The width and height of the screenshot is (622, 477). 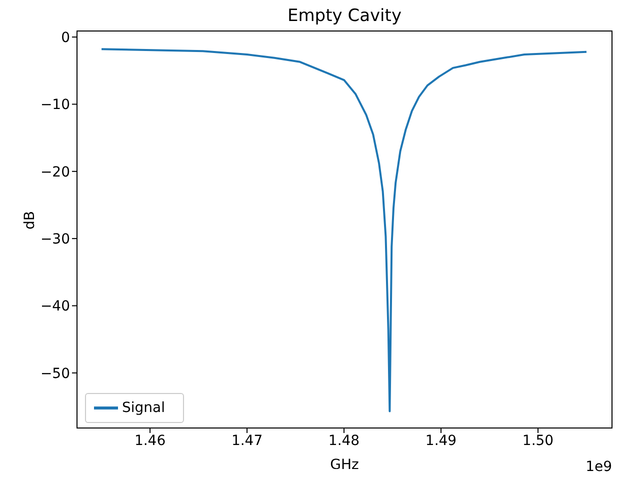 I want to click on x-tick-label: 1.48, so click(x=344, y=440).